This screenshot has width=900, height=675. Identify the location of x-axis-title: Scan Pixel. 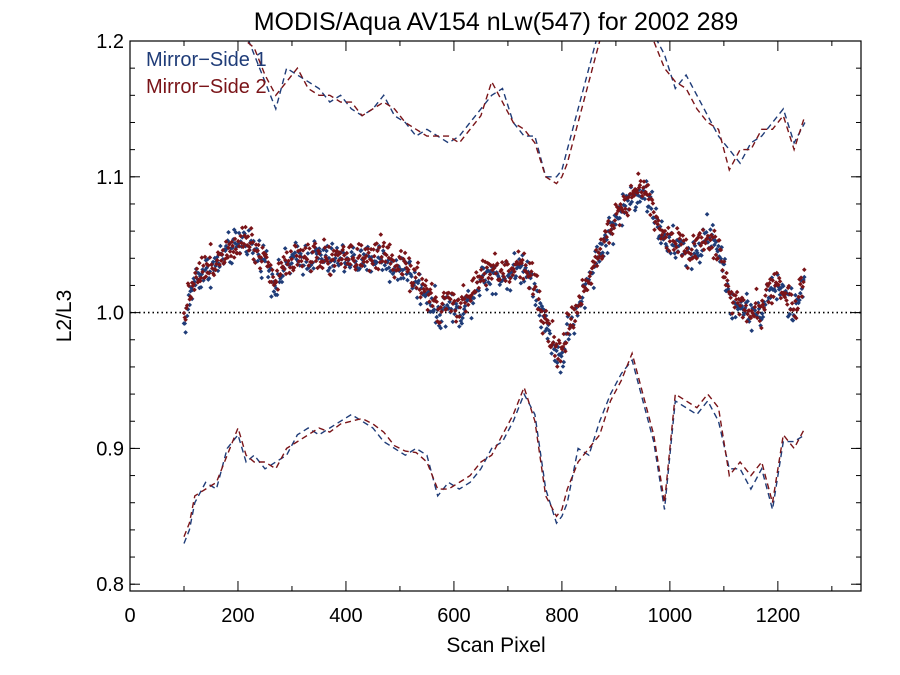
(495, 645).